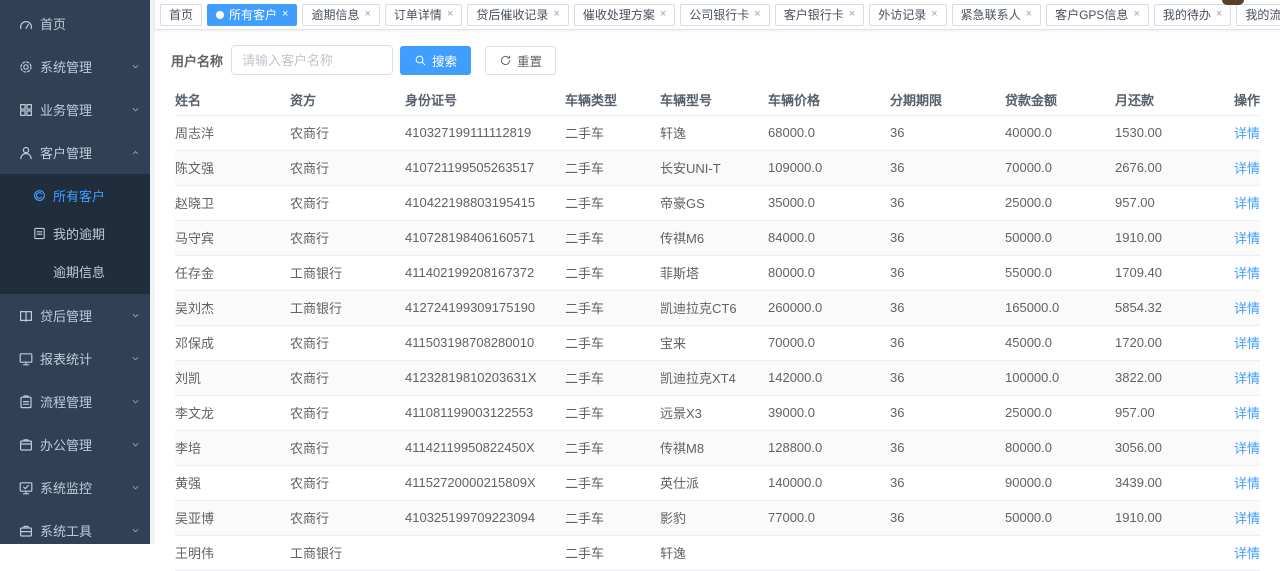 The width and height of the screenshot is (1280, 571). What do you see at coordinates (77, 23) in the screenshot?
I see `sidebar-item-home: 首页` at bounding box center [77, 23].